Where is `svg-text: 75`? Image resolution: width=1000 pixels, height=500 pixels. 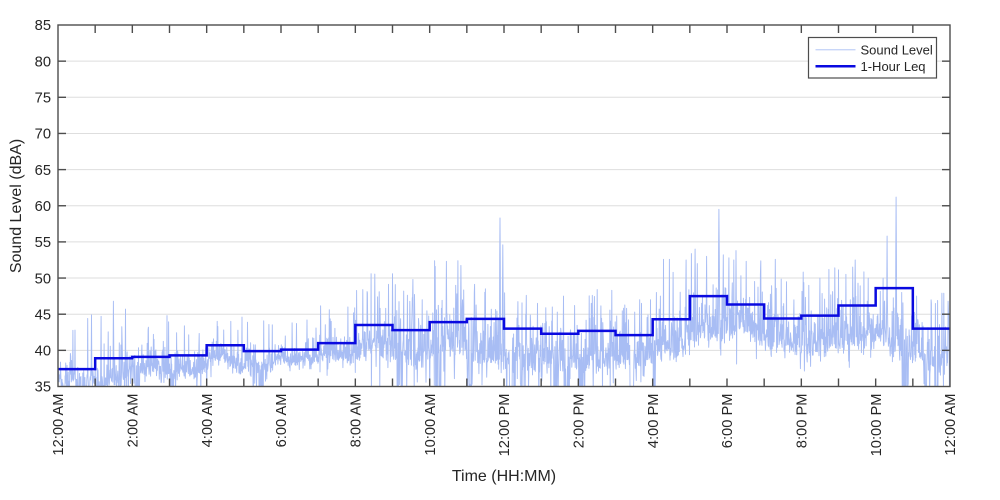 svg-text: 75 is located at coordinates (43, 99).